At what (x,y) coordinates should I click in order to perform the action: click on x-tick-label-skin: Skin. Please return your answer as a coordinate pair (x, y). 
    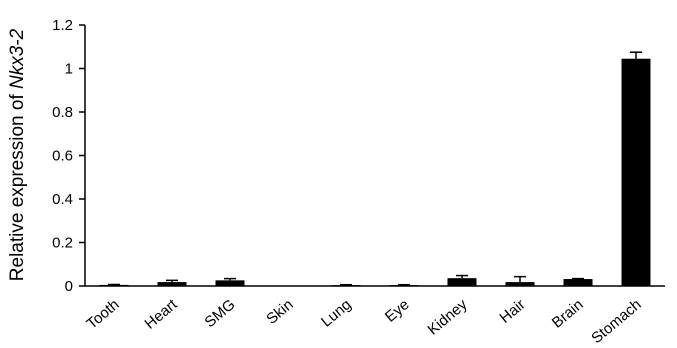
    Looking at the image, I should click on (279, 312).